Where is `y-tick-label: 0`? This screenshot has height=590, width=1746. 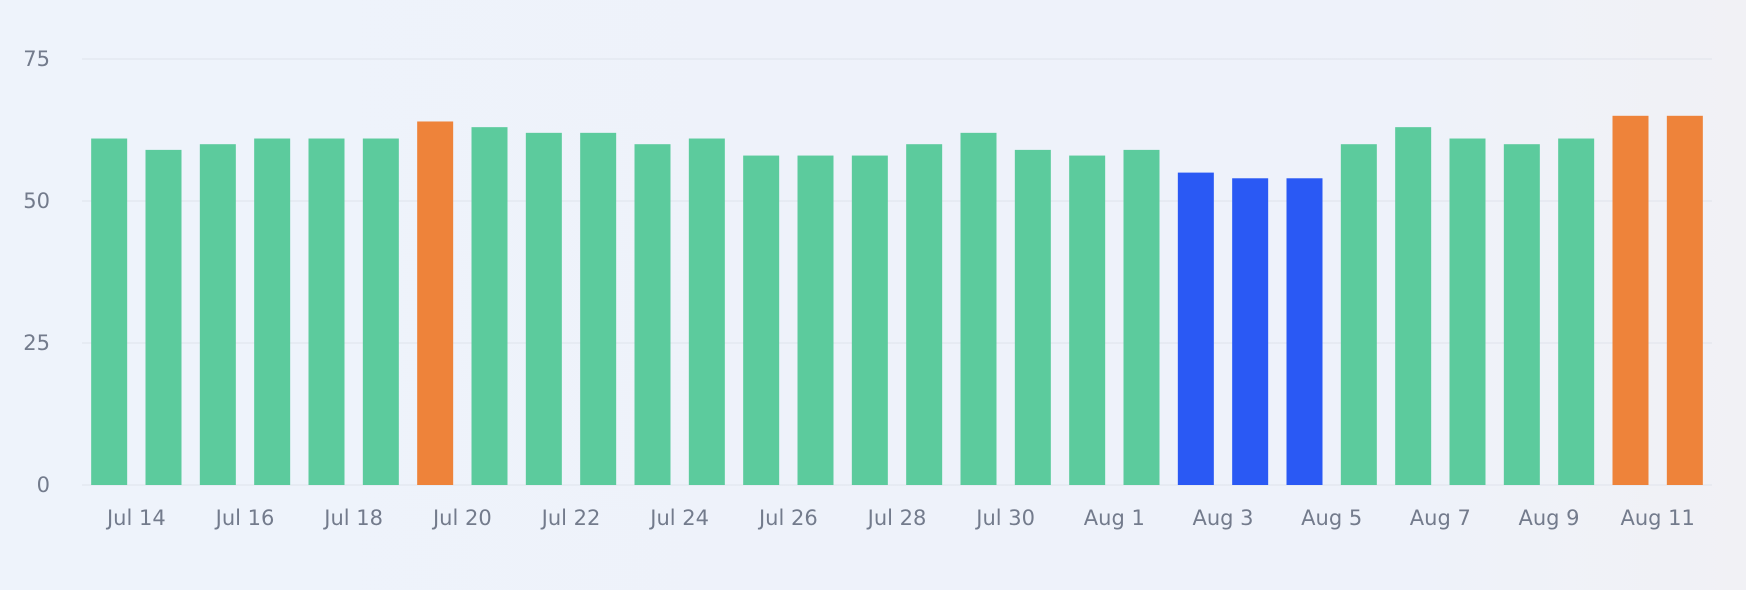
y-tick-label: 0 is located at coordinates (43, 485).